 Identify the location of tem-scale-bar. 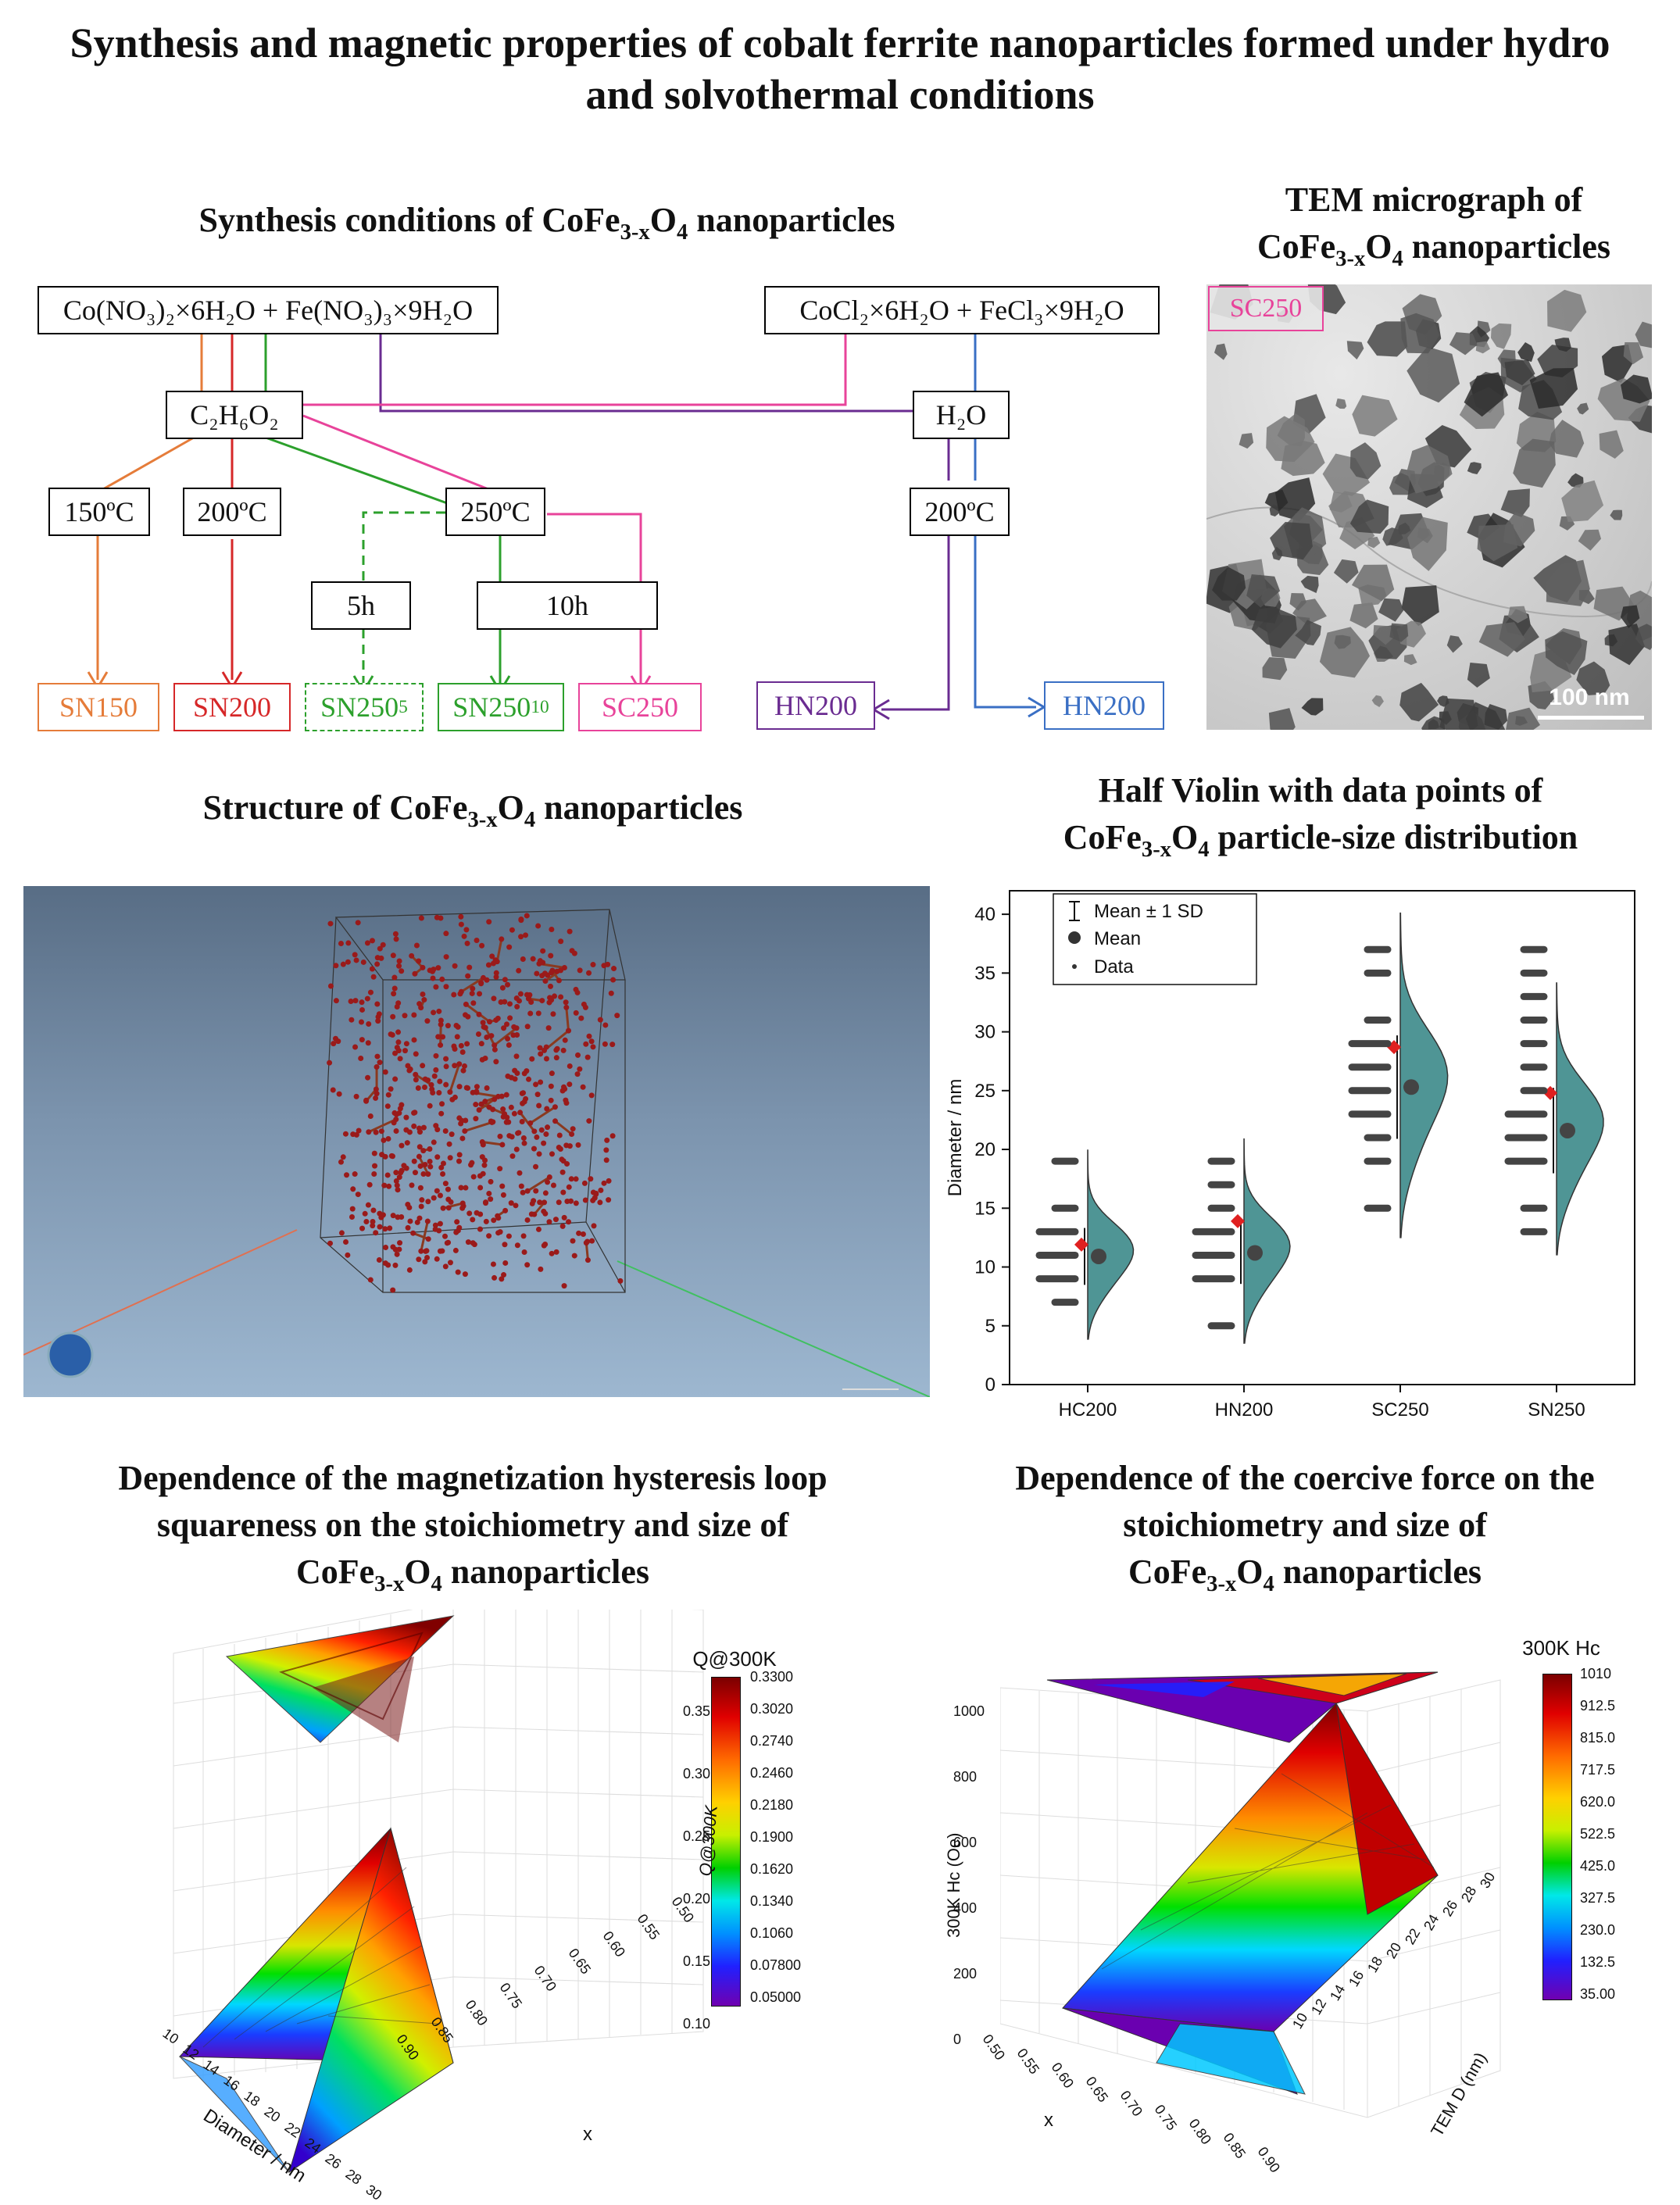
(1591, 718).